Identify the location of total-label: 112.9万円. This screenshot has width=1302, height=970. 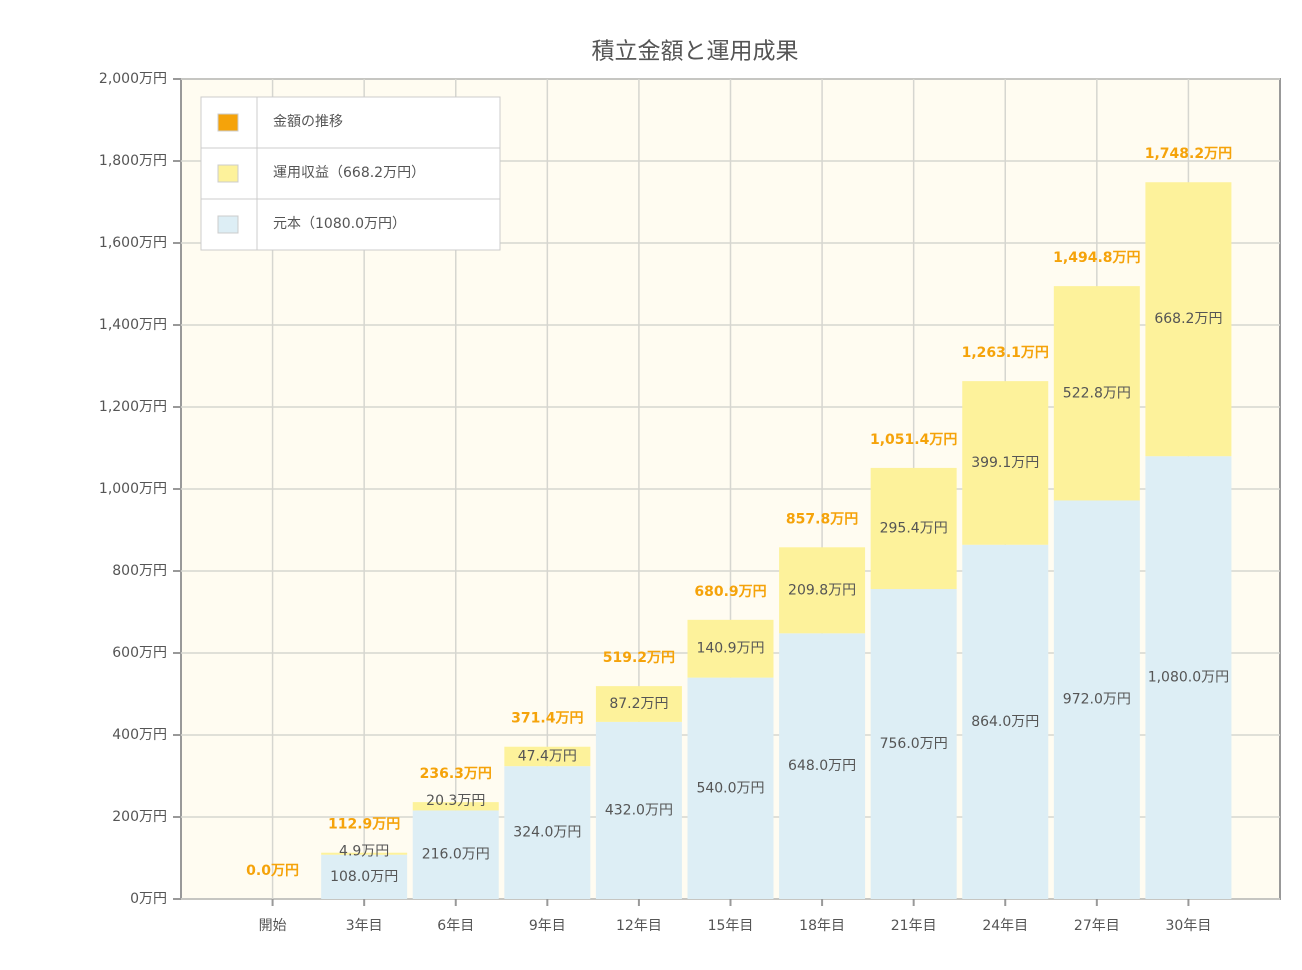
(364, 825).